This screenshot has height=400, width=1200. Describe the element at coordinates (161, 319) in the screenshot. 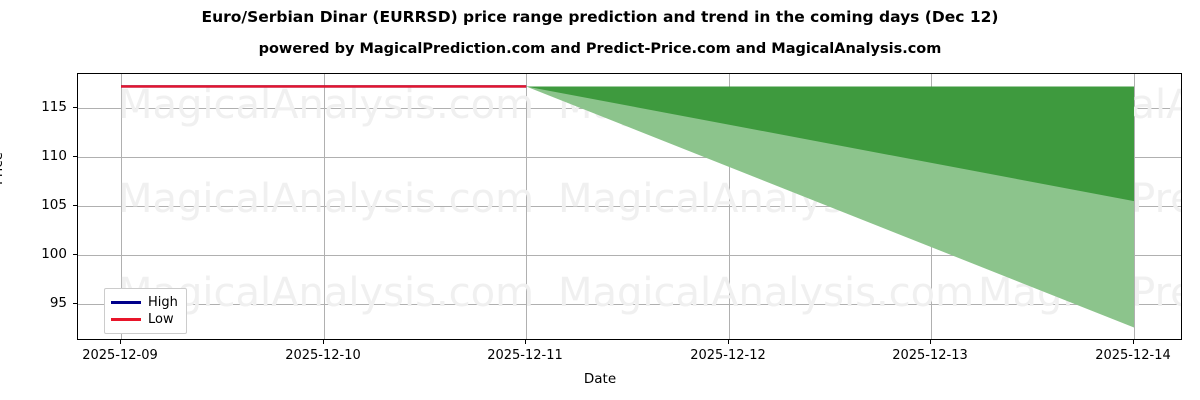

I see `legend-label-low: Low` at that location.